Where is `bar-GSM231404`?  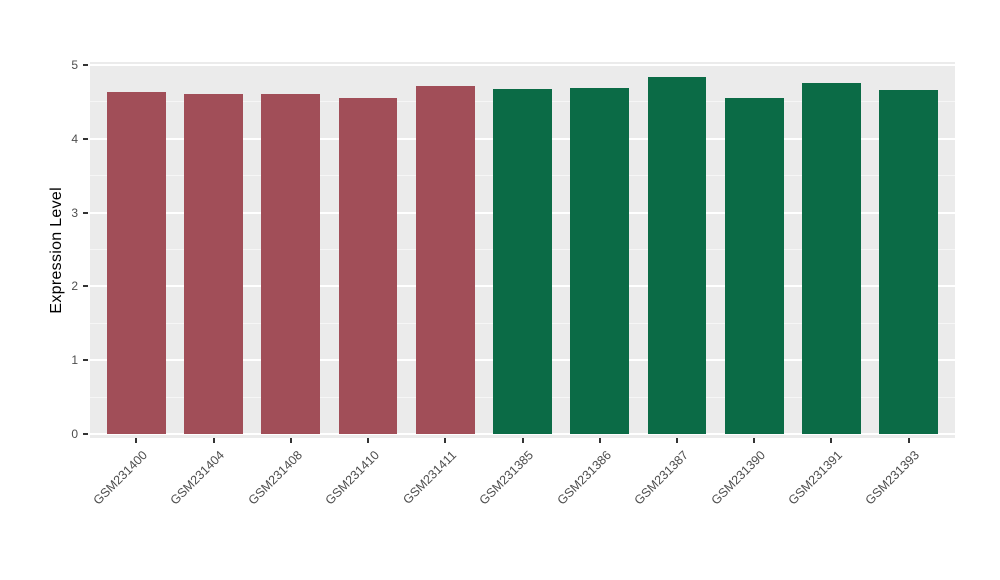
bar-GSM231404 is located at coordinates (213, 263).